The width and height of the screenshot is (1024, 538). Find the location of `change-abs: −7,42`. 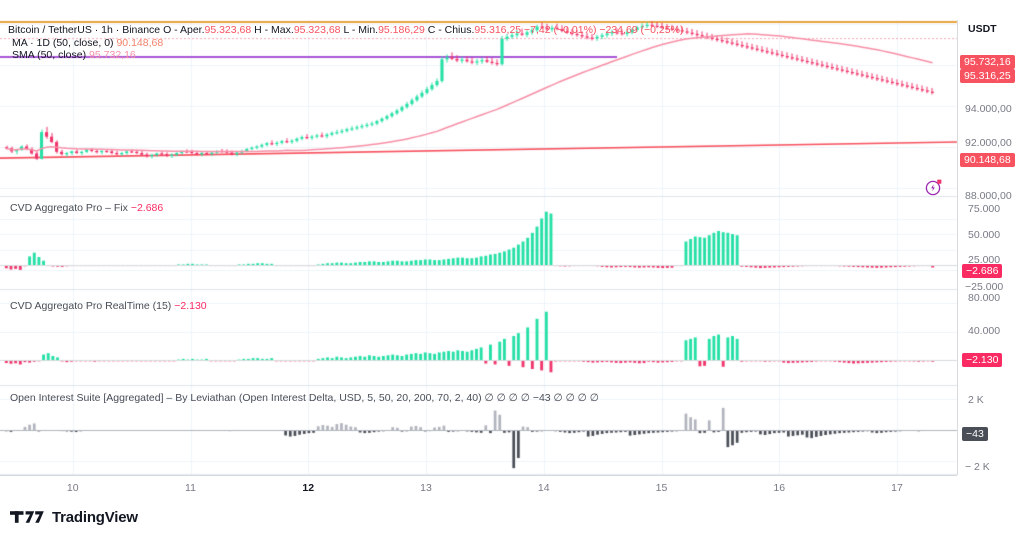

change-abs: −7,42 is located at coordinates (537, 30).